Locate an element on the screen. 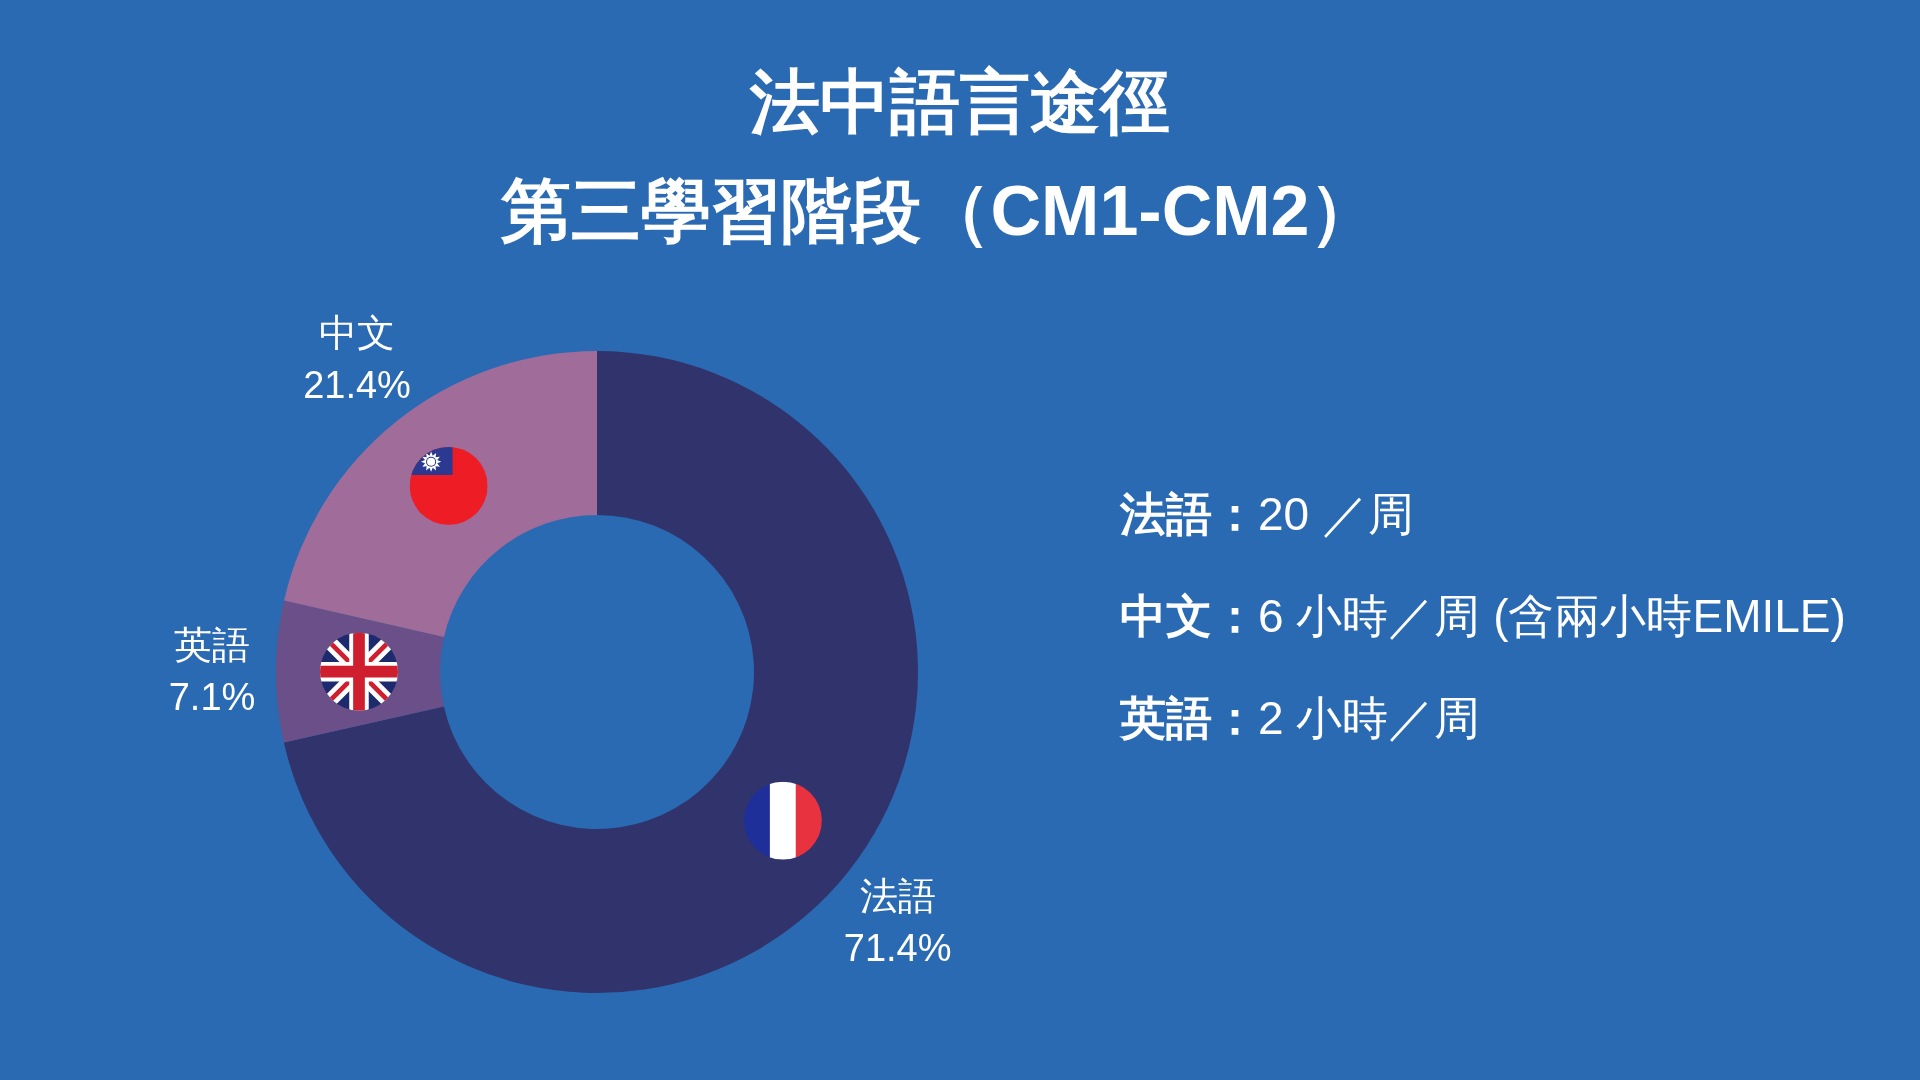 Image resolution: width=1920 pixels, height=1080 pixels. annotation: 法語：20 ／周 is located at coordinates (1267, 514).